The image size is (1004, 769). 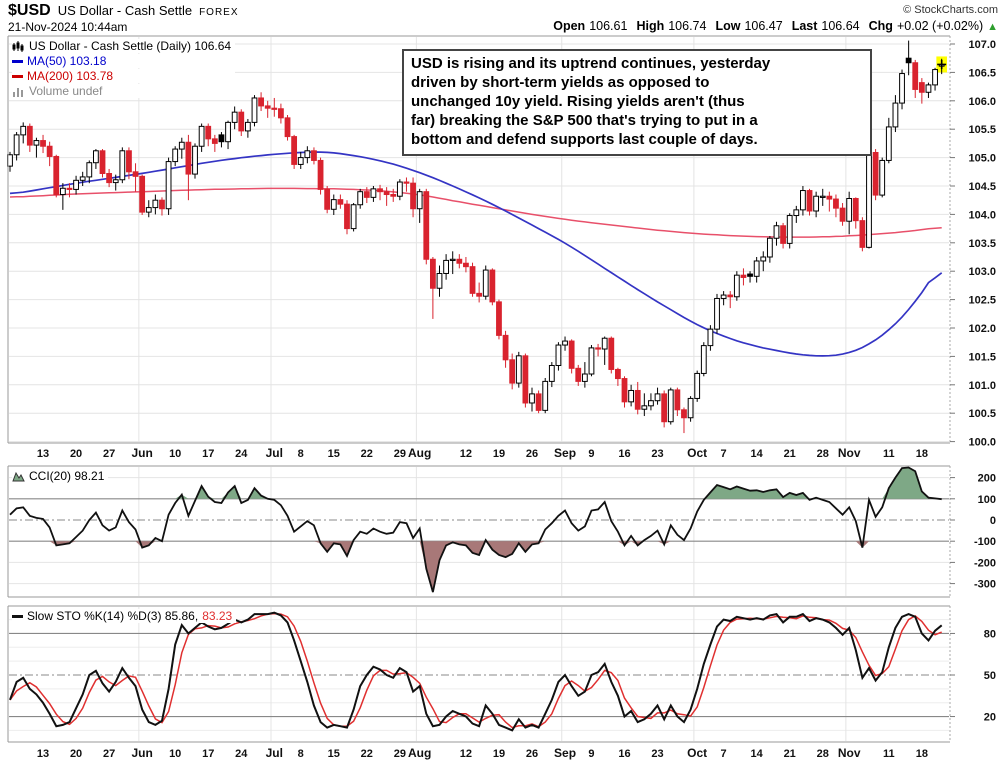 I want to click on chart-datetime: 21-Nov-2024 10:44am, so click(x=68, y=27).